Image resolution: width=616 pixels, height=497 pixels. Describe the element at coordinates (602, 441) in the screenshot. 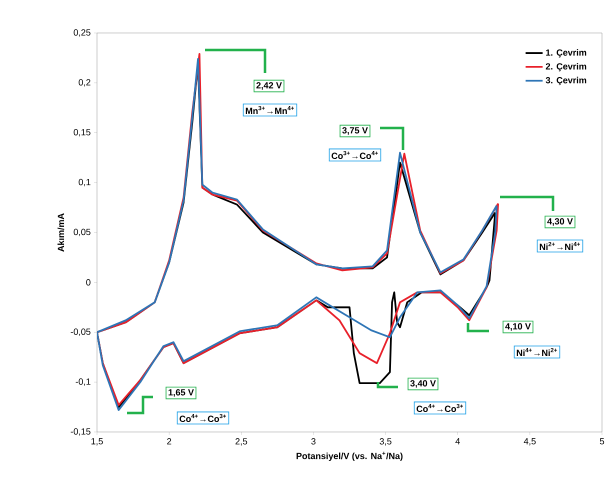

I see `x-tick-label: 5` at that location.